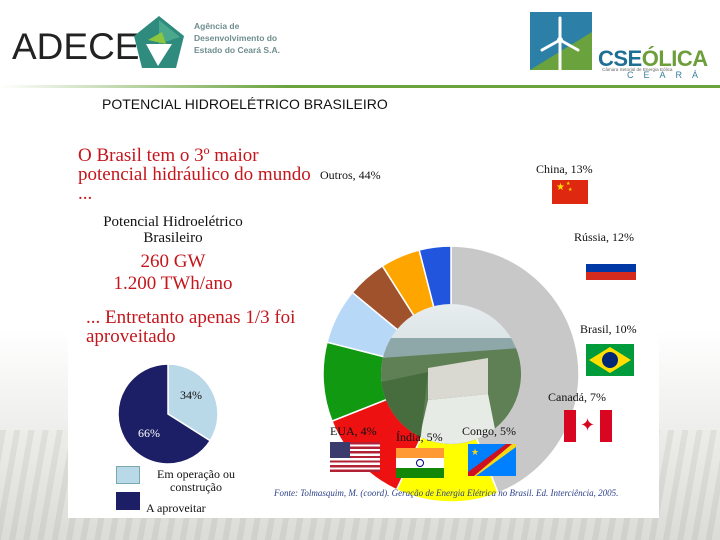 The image size is (720, 540). Describe the element at coordinates (353, 431) in the screenshot. I see `label-eua: EUA, 4%` at that location.